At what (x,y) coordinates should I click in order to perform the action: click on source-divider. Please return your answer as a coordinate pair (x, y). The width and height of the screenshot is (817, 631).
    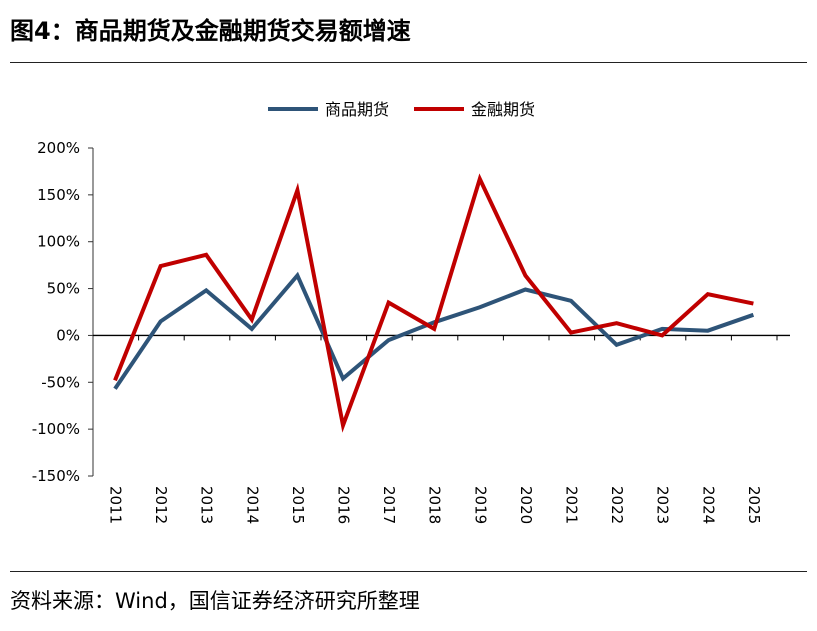
    Looking at the image, I should click on (408, 571).